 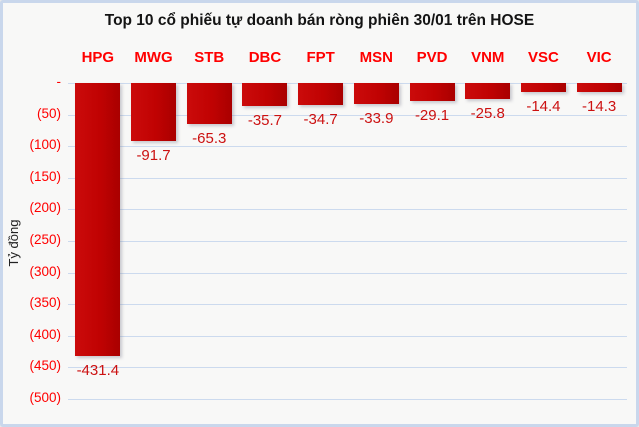 I want to click on value-label-stb: -65.3, so click(x=209, y=139).